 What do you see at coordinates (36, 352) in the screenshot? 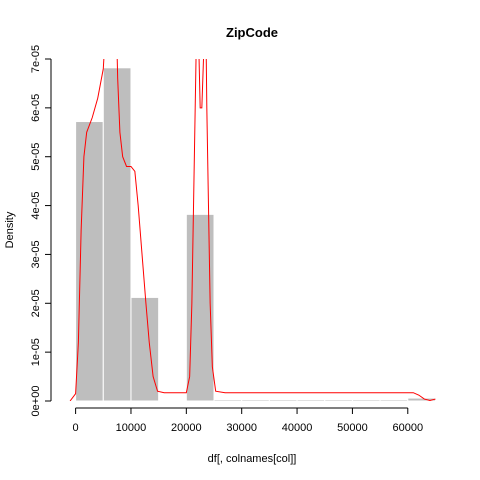
I see `y-tick-label: 1e-05` at bounding box center [36, 352].